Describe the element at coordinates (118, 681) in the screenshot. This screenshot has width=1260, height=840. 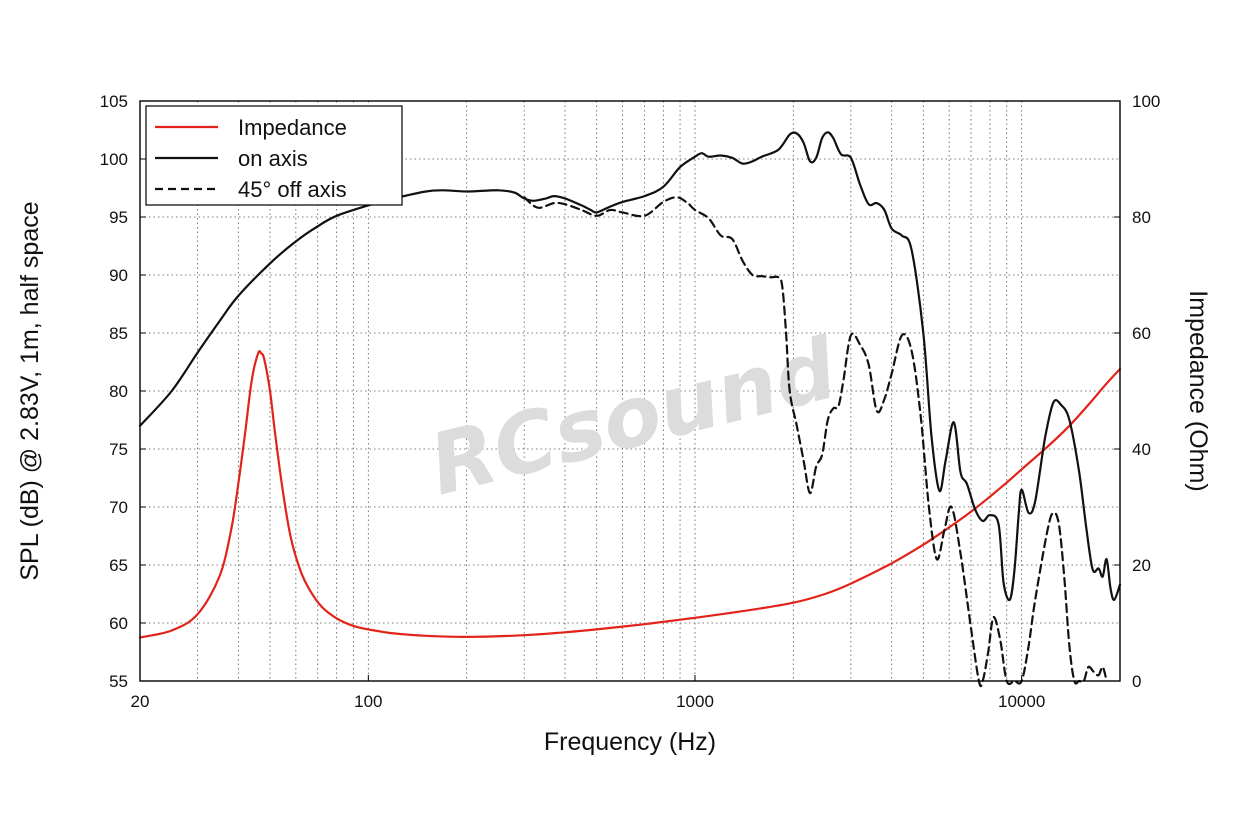
I see `left-tick-label: 55` at that location.